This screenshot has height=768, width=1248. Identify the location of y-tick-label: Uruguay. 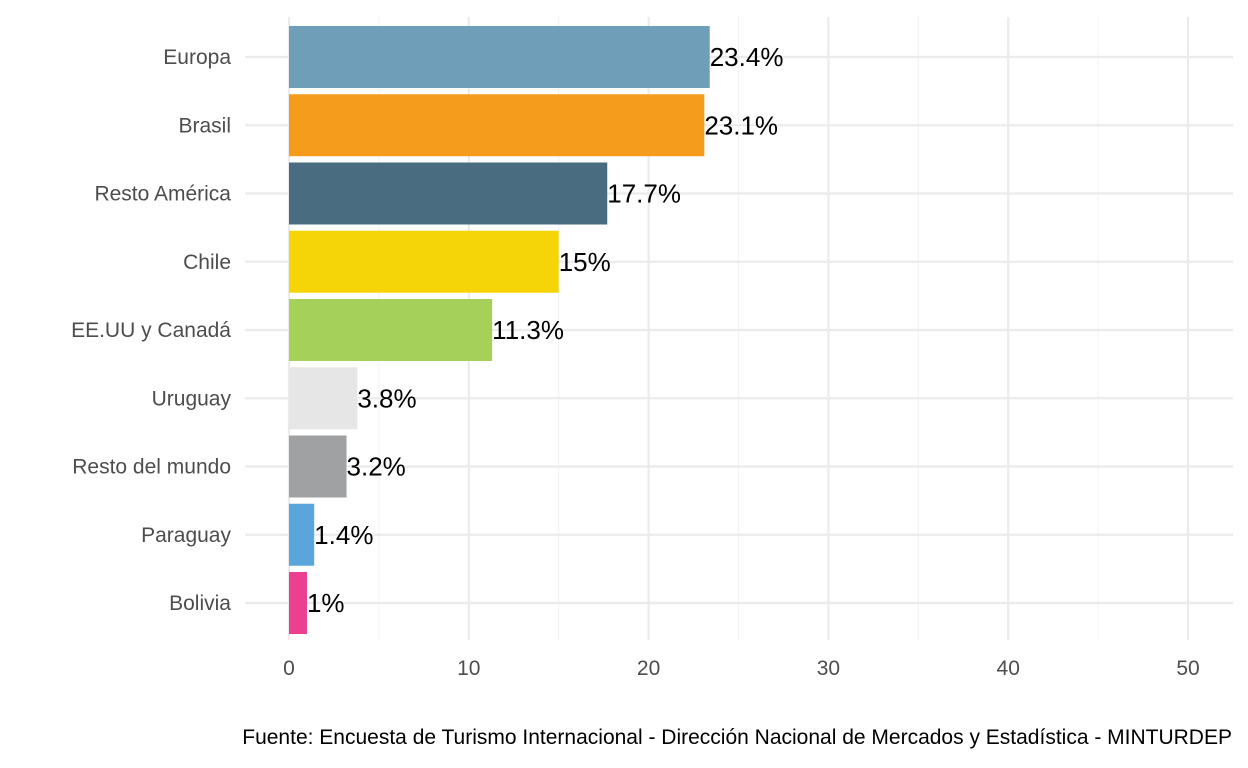
(192, 398).